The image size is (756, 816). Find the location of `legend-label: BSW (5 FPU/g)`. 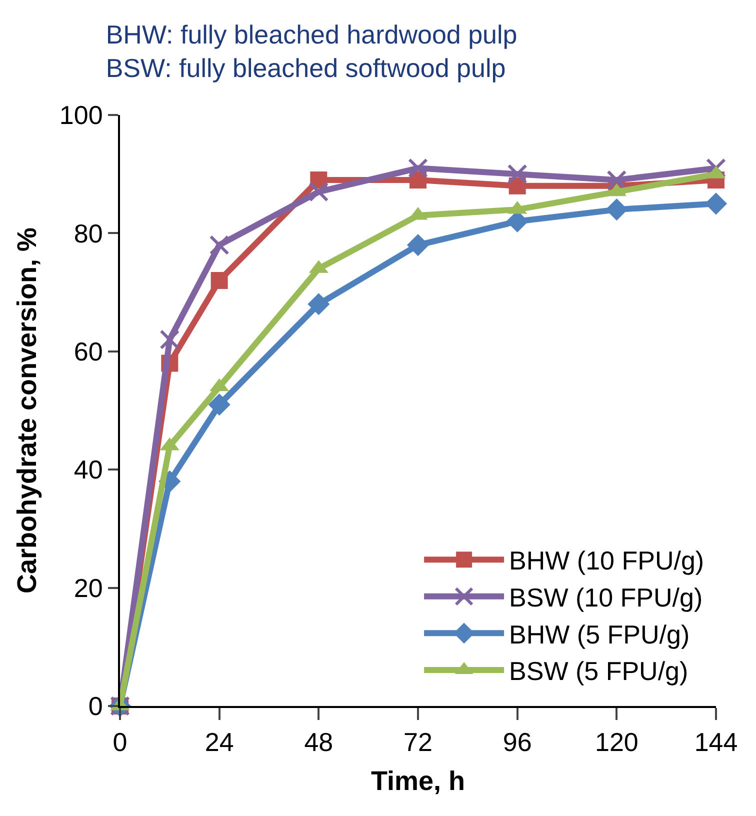

legend-label: BSW (5 FPU/g) is located at coordinates (598, 671).